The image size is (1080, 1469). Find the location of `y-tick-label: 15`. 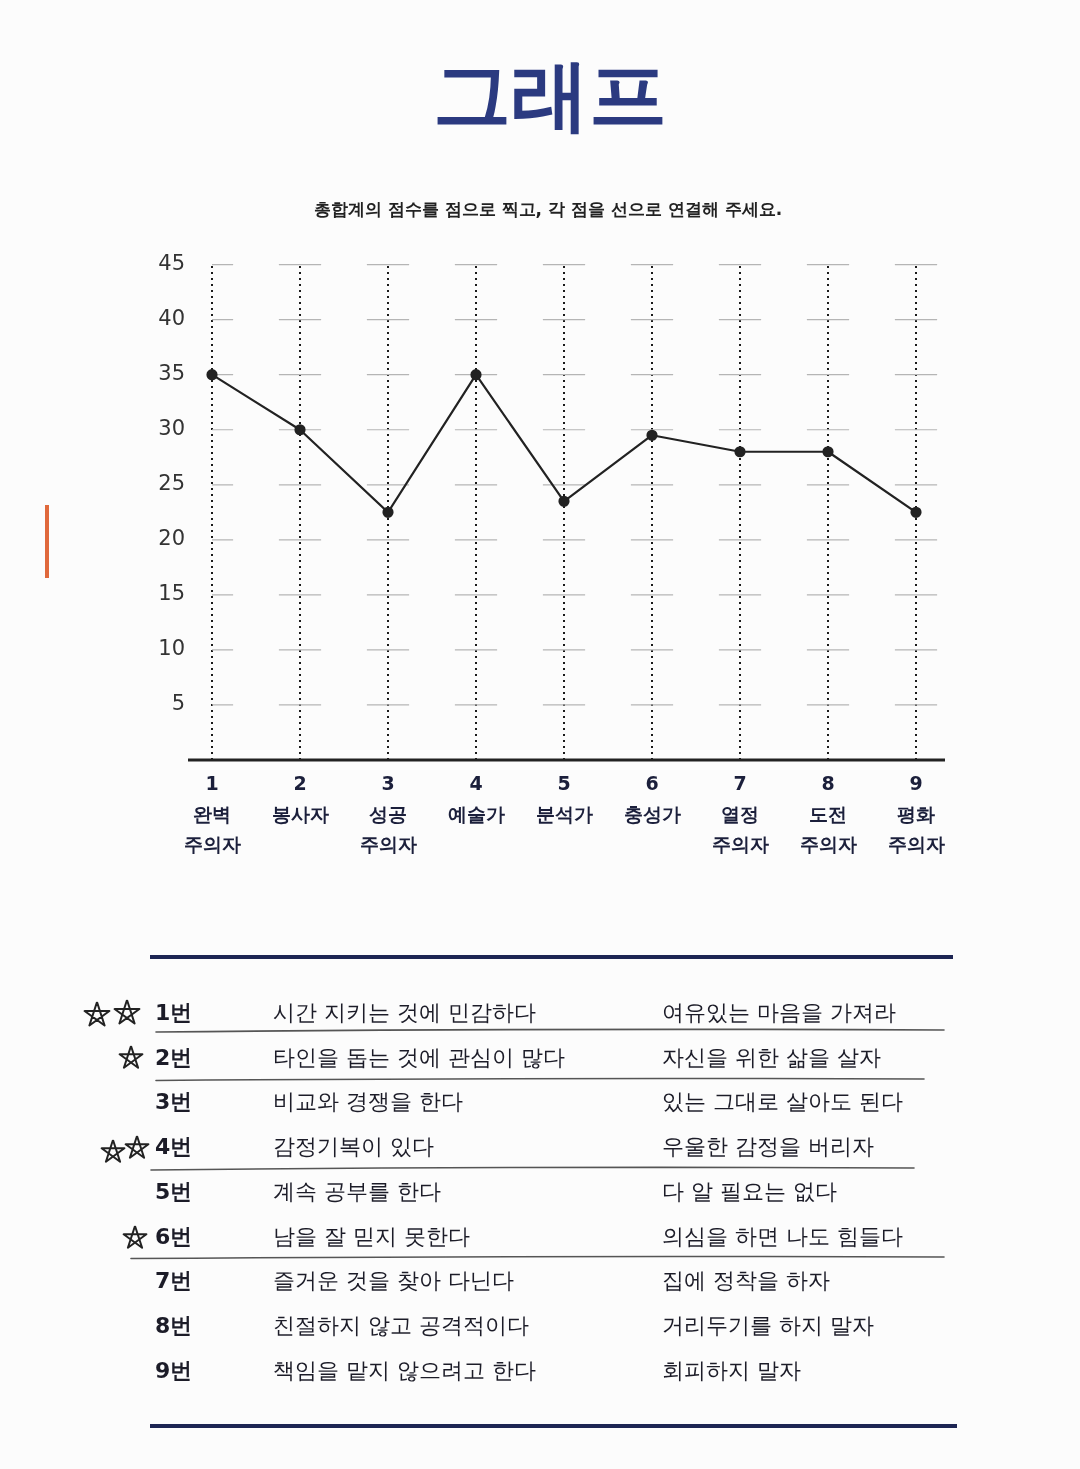

y-tick-label: 15 is located at coordinates (171, 593).